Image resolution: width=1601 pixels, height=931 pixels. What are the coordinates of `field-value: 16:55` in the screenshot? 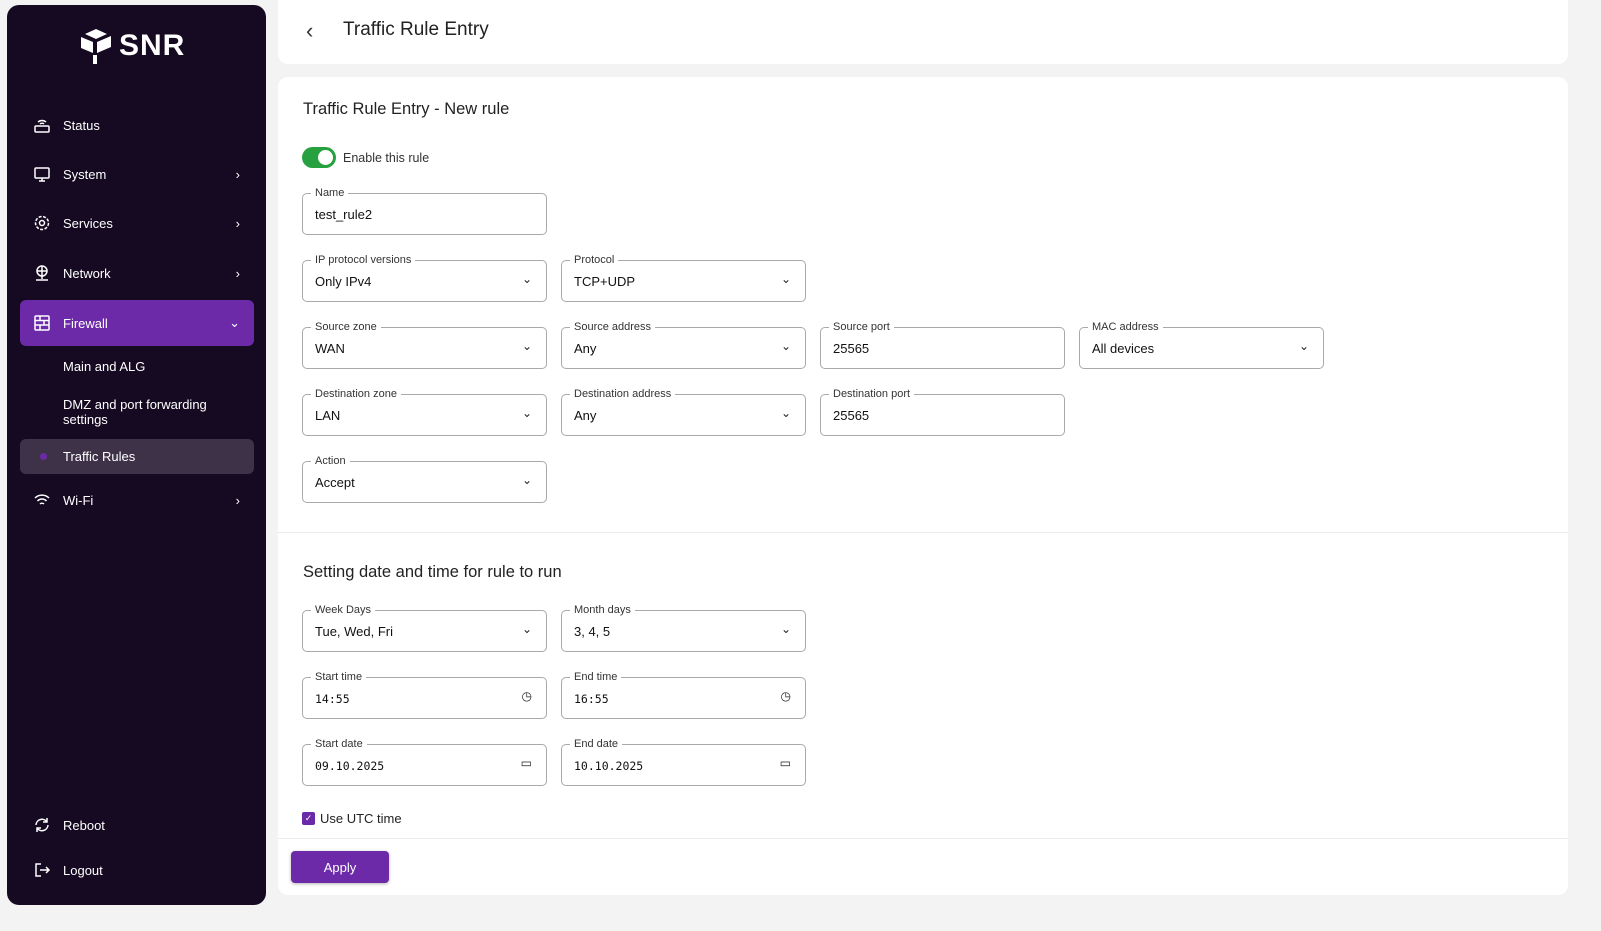 It's located at (591, 699).